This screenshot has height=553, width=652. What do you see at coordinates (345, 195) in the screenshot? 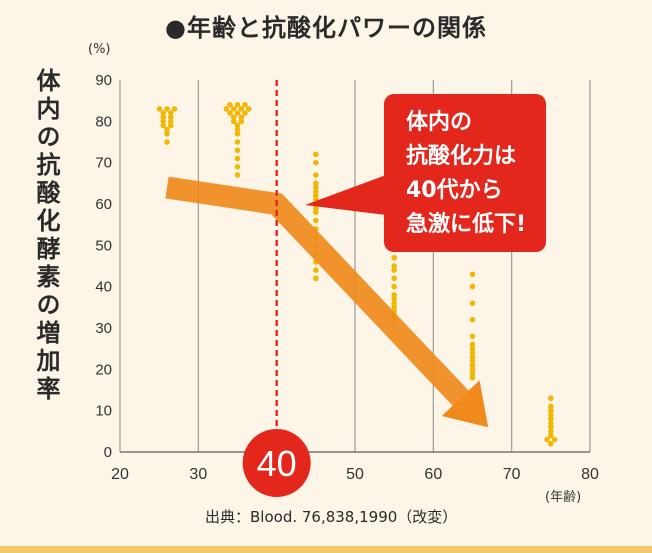
I see `callout-pointer` at bounding box center [345, 195].